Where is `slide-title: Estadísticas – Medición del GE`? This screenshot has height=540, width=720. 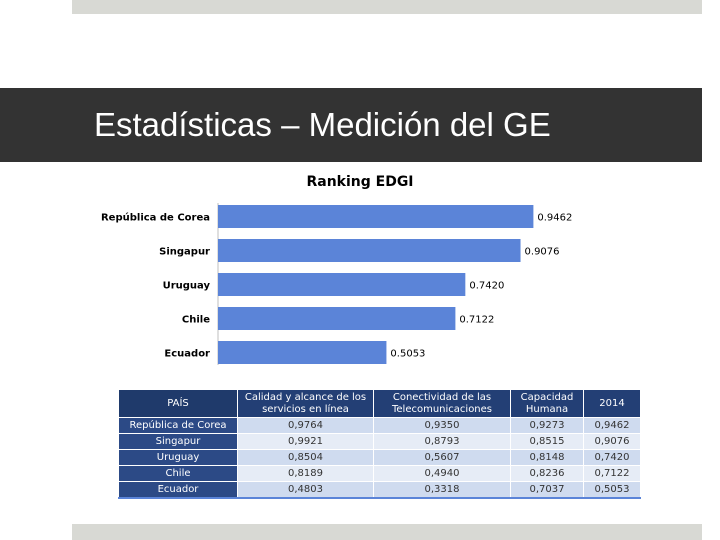
slide-title: Estadísticas – Medición del GE is located at coordinates (322, 124).